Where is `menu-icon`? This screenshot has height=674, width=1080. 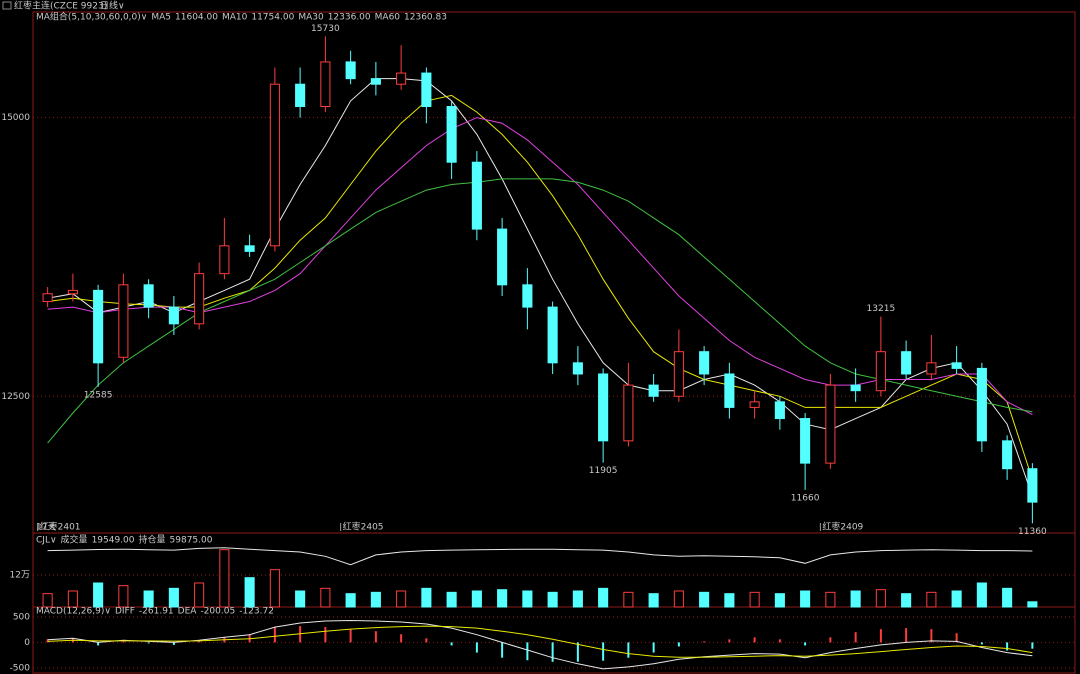
menu-icon is located at coordinates (7, 5).